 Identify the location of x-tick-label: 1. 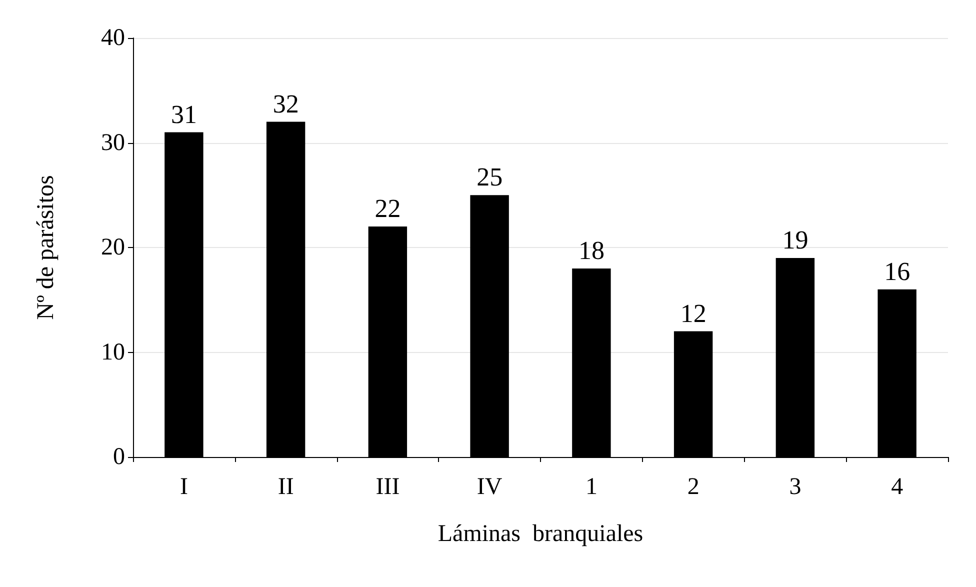
(591, 487).